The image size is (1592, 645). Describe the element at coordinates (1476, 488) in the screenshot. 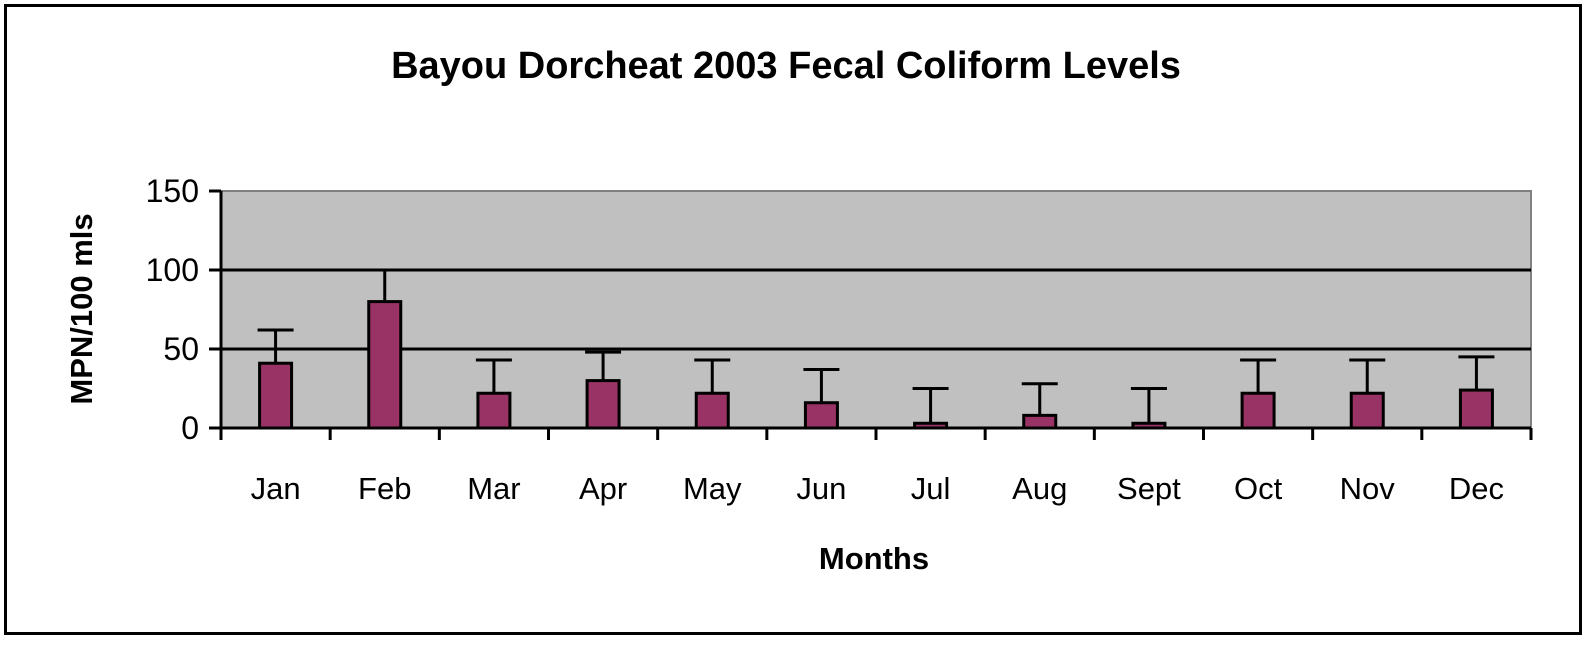

I see `x-tick-label: Dec` at that location.